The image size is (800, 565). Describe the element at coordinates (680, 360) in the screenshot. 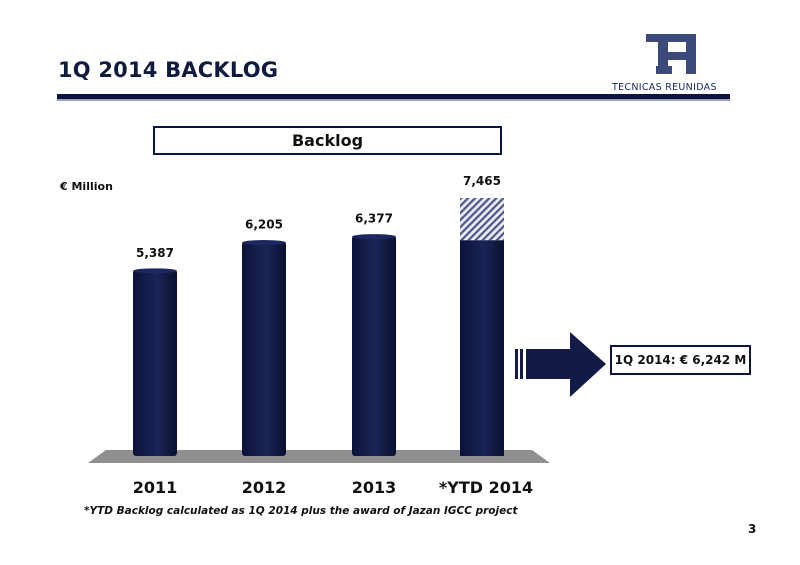

I see `callout-box: 1Q 2014: € 6,242 M` at that location.